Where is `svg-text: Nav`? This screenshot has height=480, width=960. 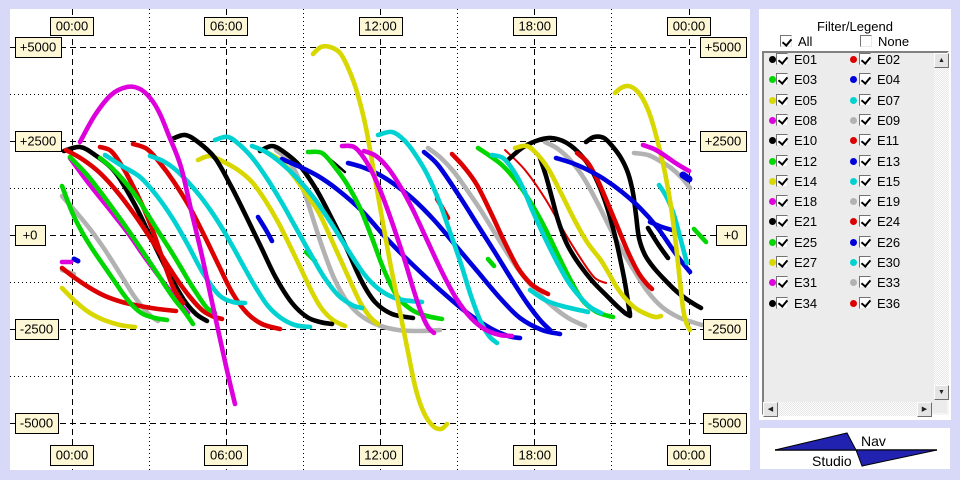 svg-text: Nav is located at coordinates (873, 441).